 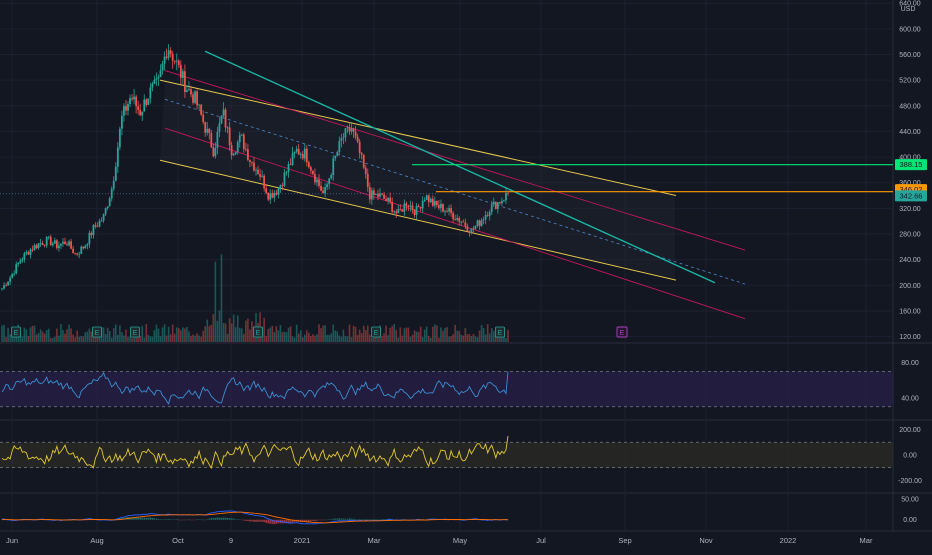 I want to click on earnings-marker-label: E, so click(x=135, y=333).